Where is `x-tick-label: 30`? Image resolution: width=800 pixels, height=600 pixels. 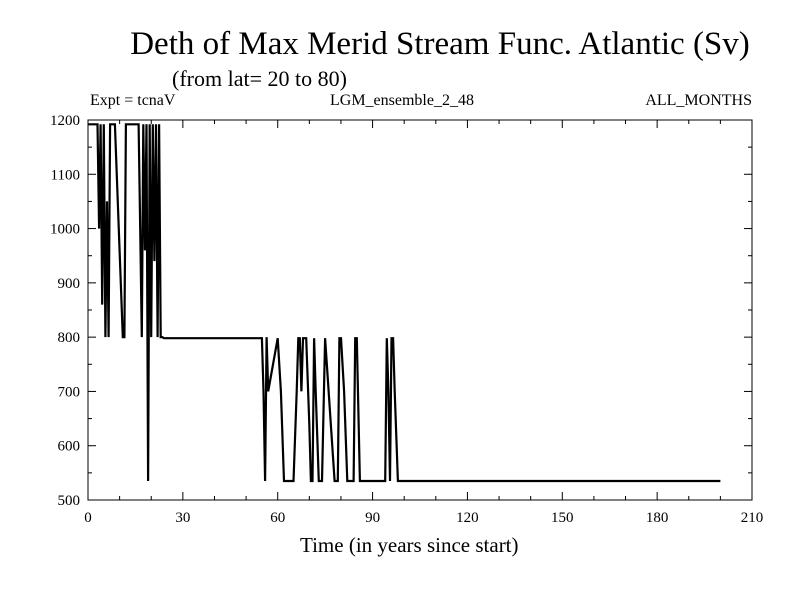 x-tick-label: 30 is located at coordinates (182, 518).